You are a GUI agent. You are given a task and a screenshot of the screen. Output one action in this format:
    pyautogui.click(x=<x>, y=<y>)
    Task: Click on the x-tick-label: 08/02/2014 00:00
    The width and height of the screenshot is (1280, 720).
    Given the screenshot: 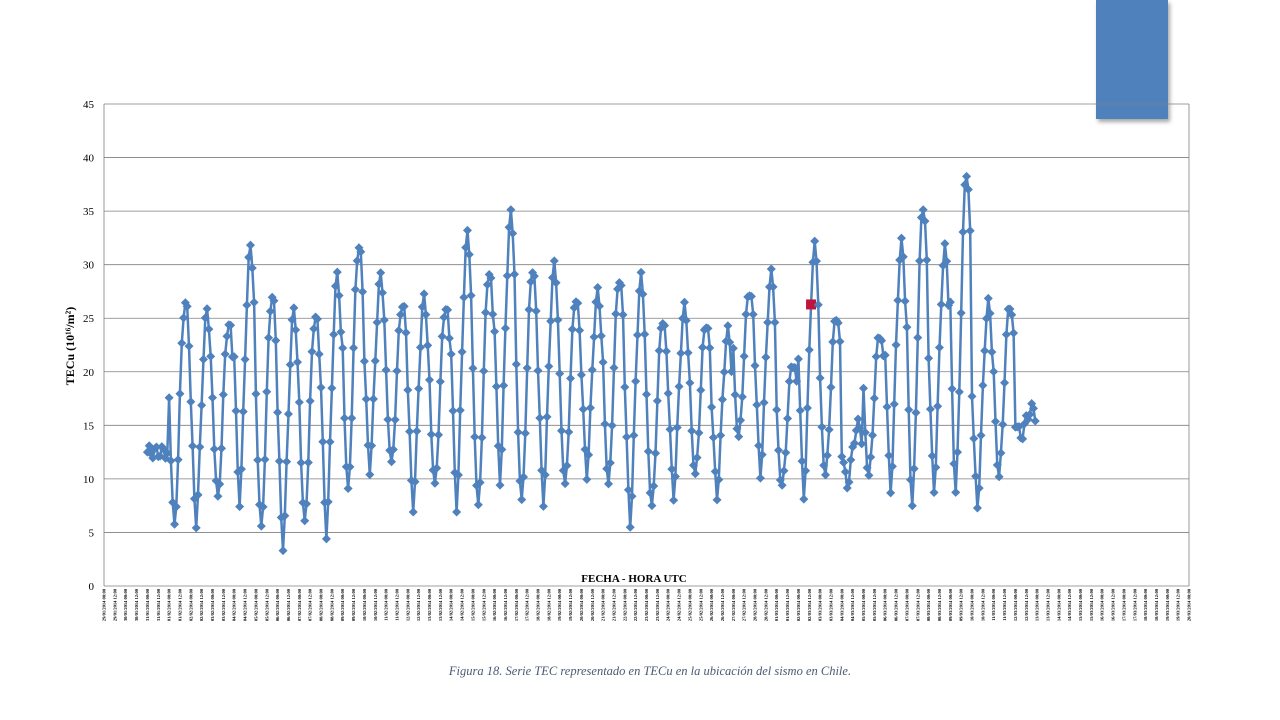 What is the action you would take?
    pyautogui.click(x=321, y=604)
    